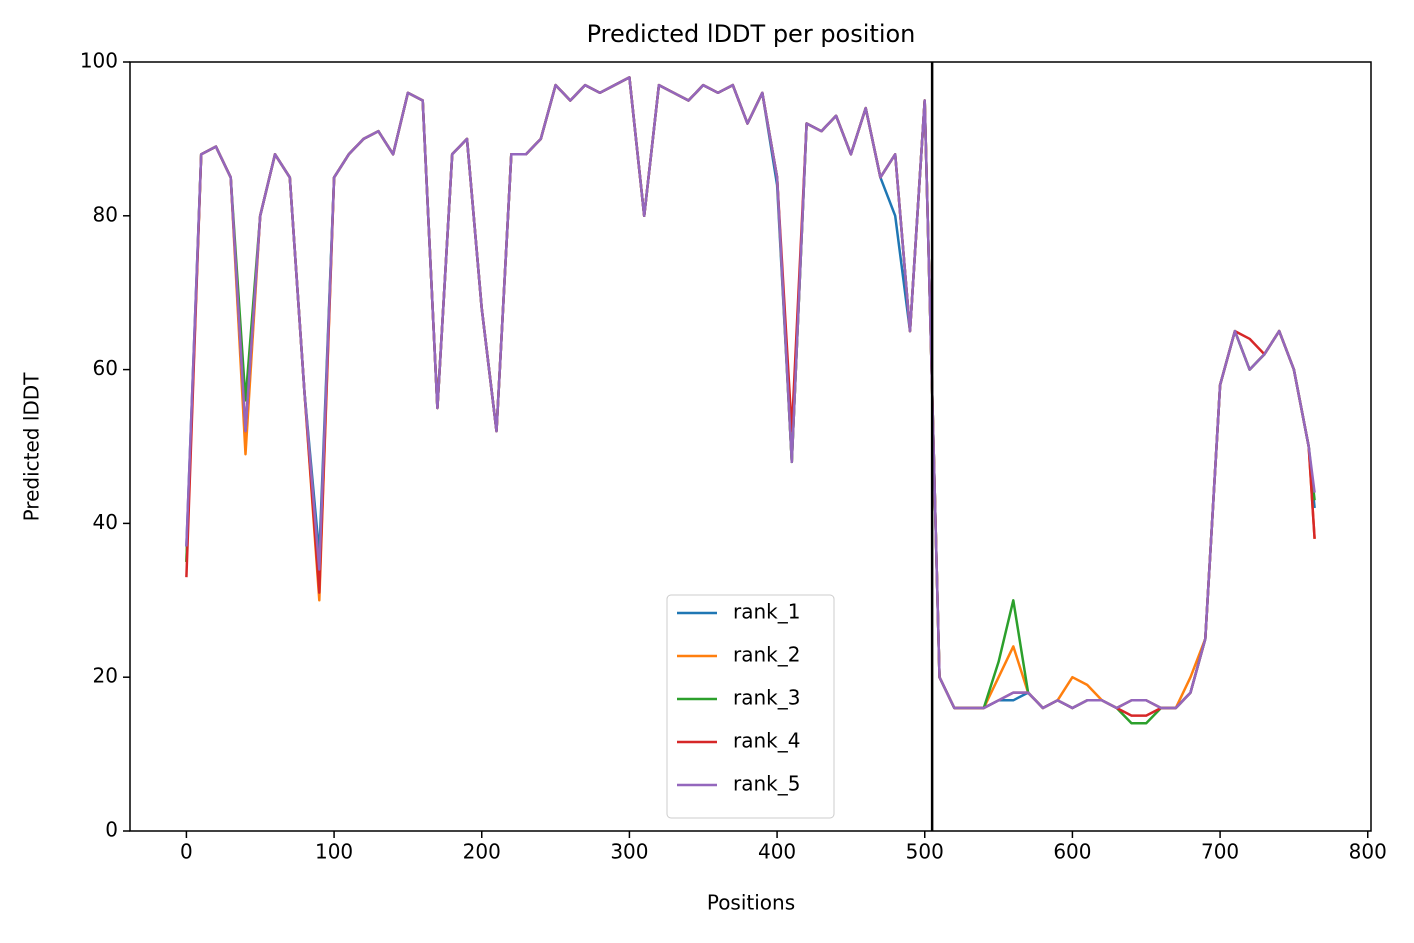 The height and width of the screenshot is (943, 1414). What do you see at coordinates (766, 698) in the screenshot?
I see `legend-label: rank_3` at bounding box center [766, 698].